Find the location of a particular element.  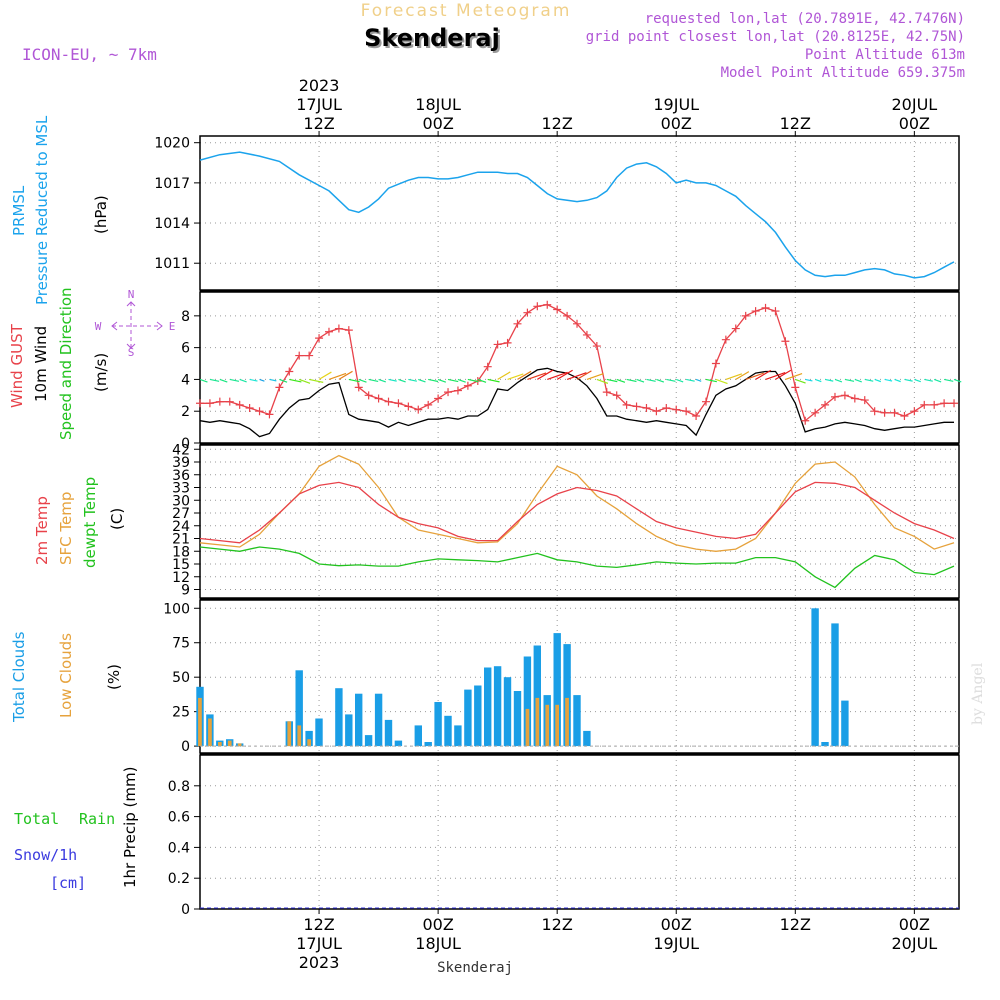

y-tick-label: 33 is located at coordinates (181, 489).